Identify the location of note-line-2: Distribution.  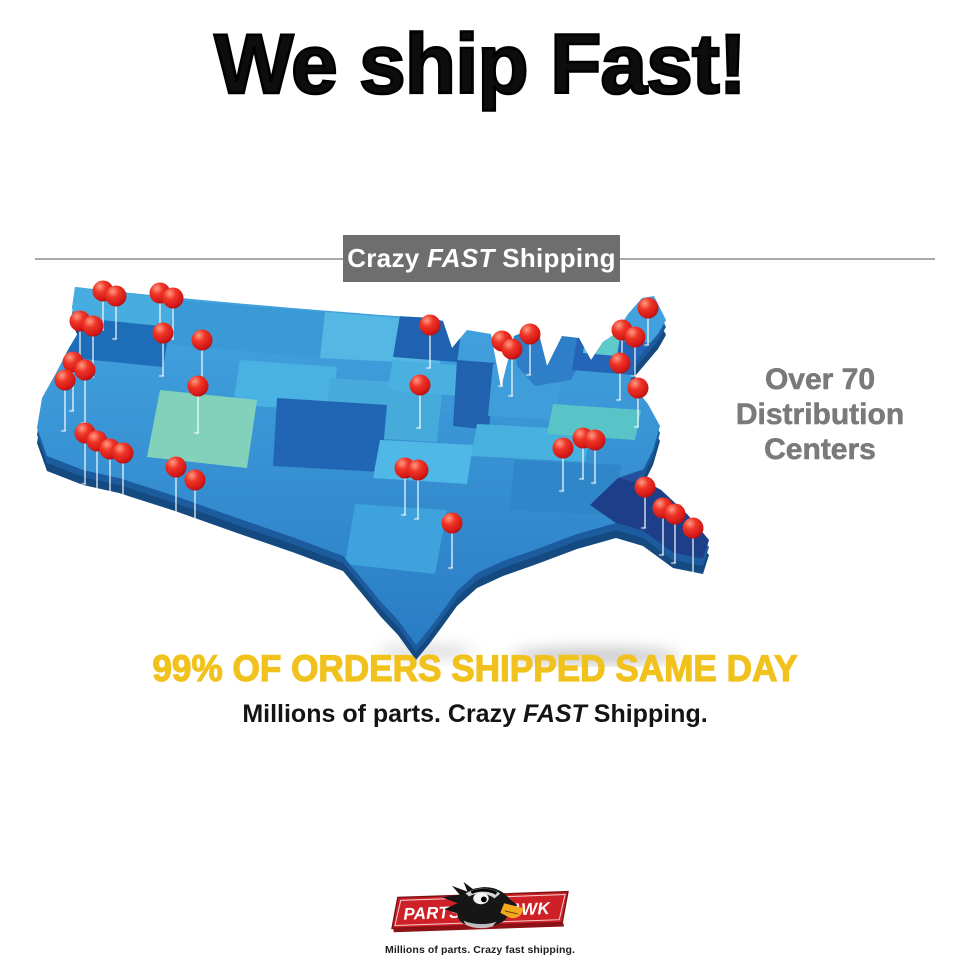
(820, 415).